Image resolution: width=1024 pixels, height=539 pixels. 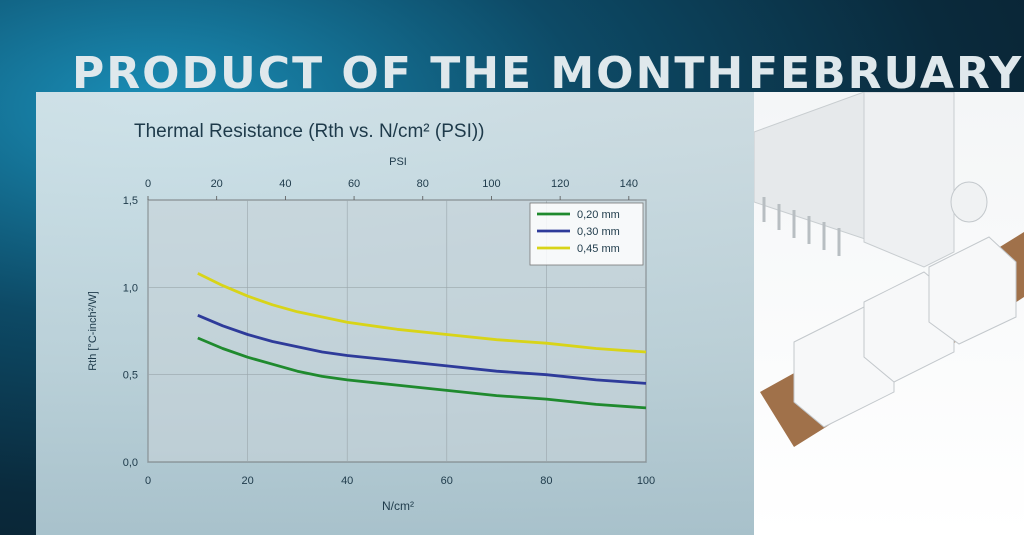 I want to click on month-label: FEBRUARY, so click(x=886, y=73).